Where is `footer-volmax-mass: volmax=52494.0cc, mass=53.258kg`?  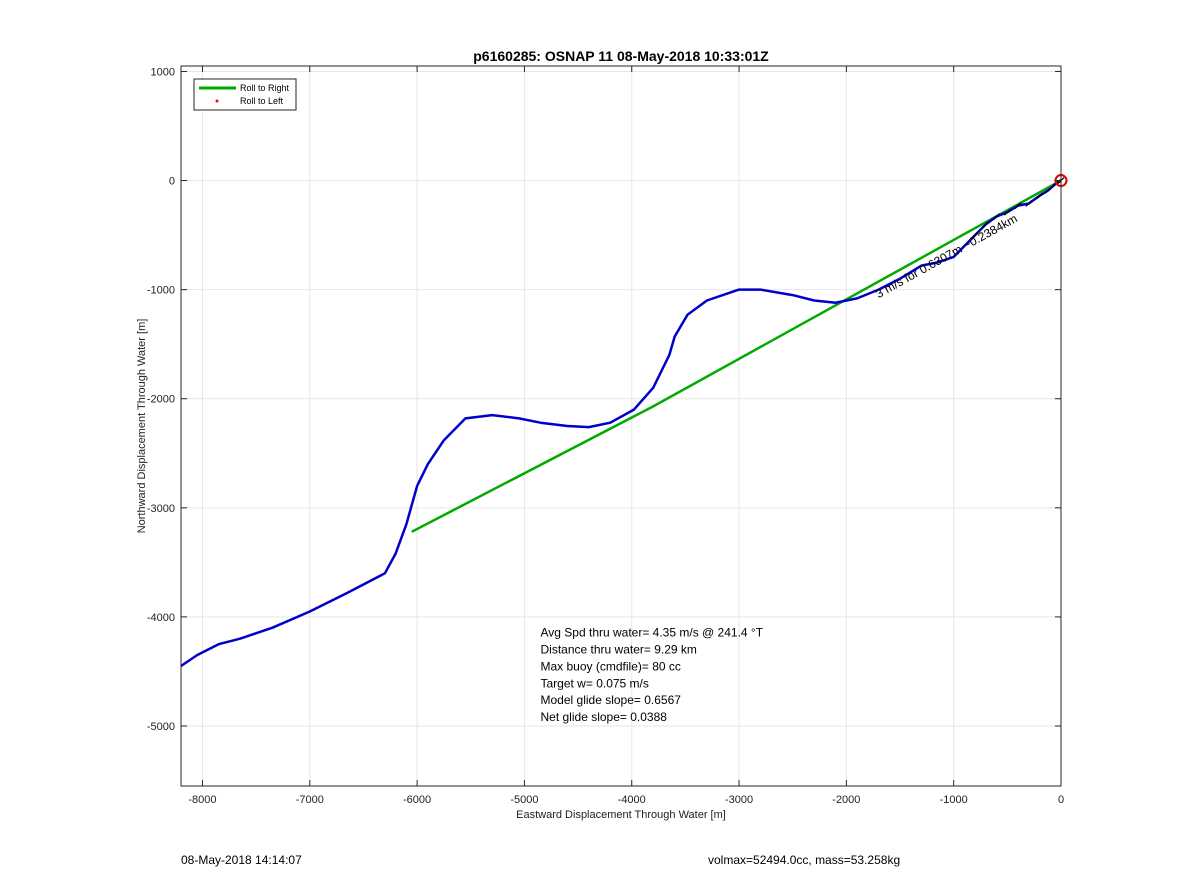
footer-volmax-mass: volmax=52494.0cc, mass=53.258kg is located at coordinates (804, 860).